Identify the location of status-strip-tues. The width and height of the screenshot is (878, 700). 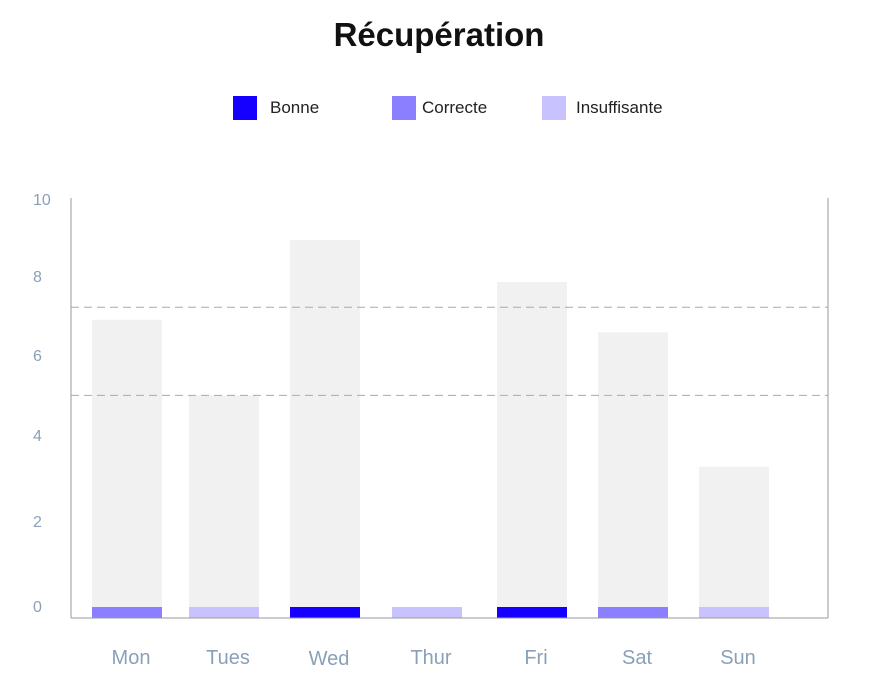
(224, 612).